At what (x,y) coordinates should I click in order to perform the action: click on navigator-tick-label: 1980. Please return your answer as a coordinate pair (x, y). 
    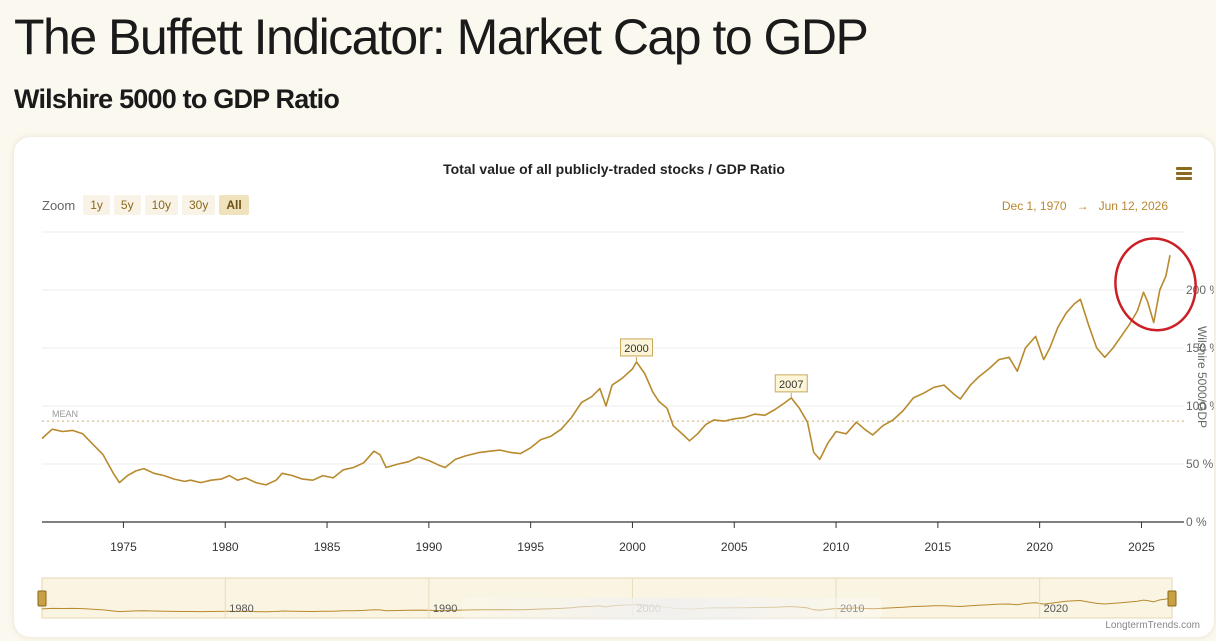
    Looking at the image, I should click on (241, 609).